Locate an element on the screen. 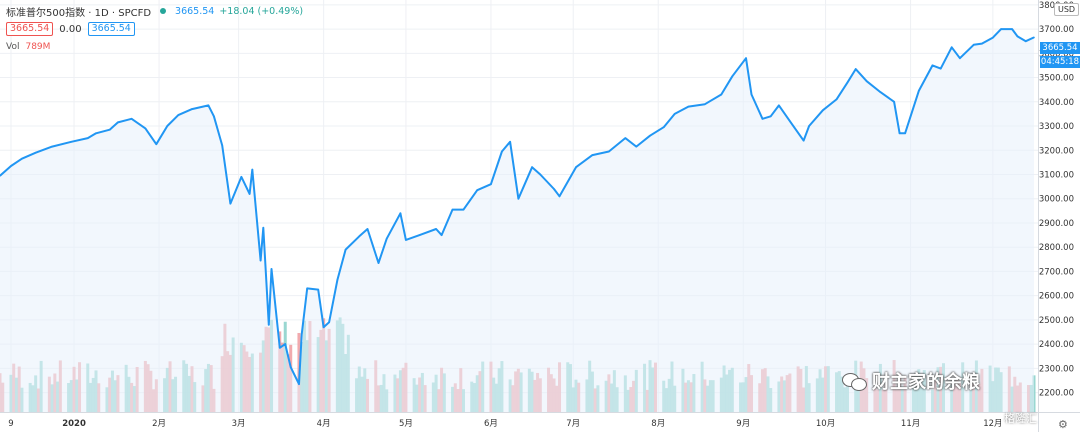 This screenshot has height=436, width=1080. y-tick-label: 3100.00 is located at coordinates (1056, 175).